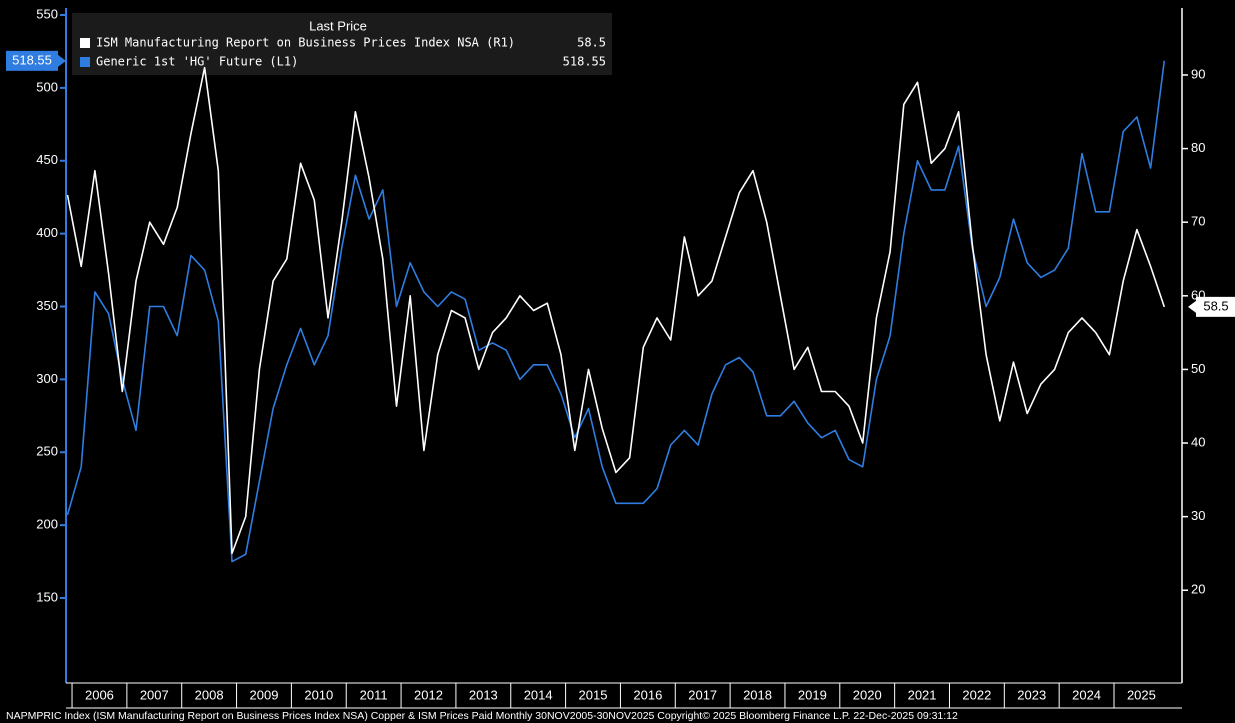 This screenshot has height=723, width=1235. Describe the element at coordinates (47, 524) in the screenshot. I see `y-tick-label: 200` at that location.